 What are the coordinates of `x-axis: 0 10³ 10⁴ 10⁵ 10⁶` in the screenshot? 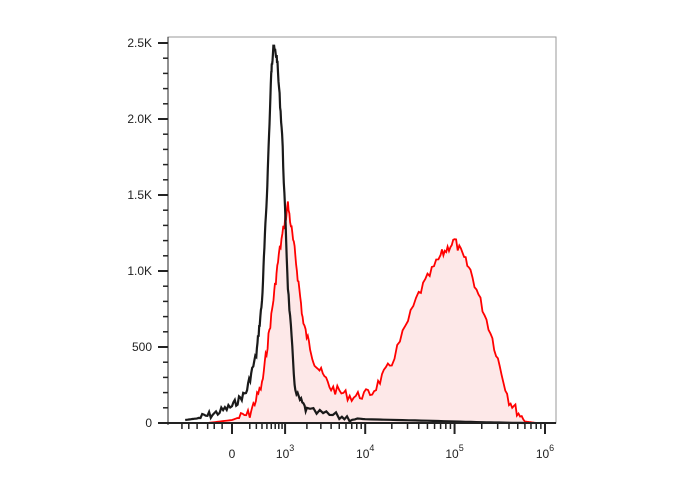 It's located at (367, 442).